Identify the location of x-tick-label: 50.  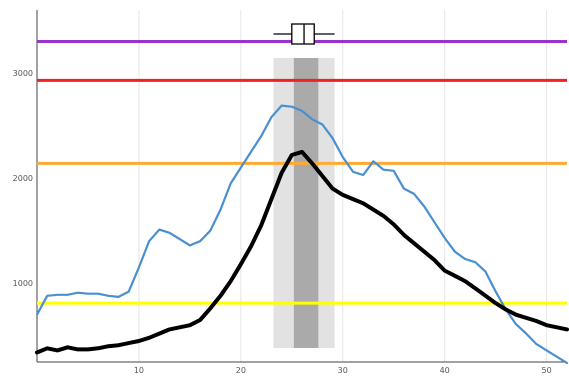
(547, 370).